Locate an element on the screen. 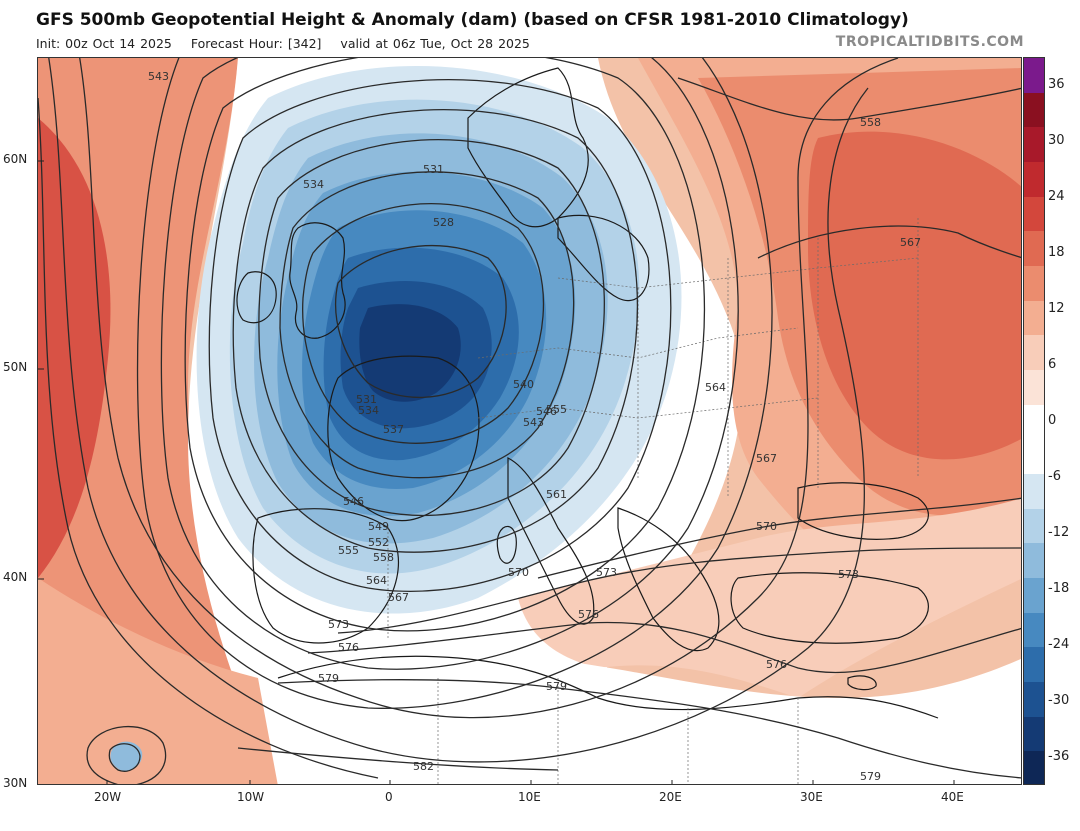 This screenshot has width=1080, height=831. lon-label: 20W is located at coordinates (108, 797).